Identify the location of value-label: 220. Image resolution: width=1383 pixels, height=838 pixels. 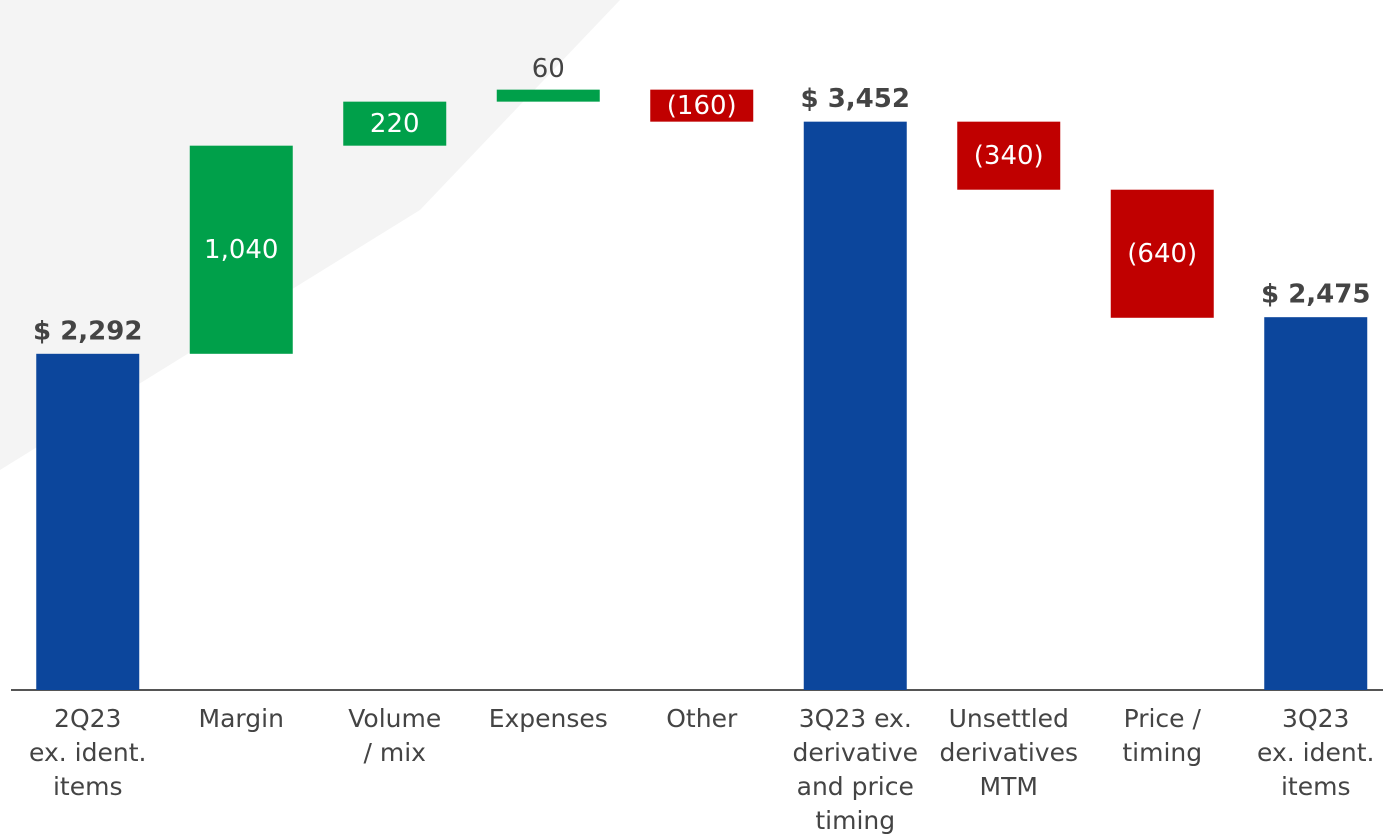
(395, 124).